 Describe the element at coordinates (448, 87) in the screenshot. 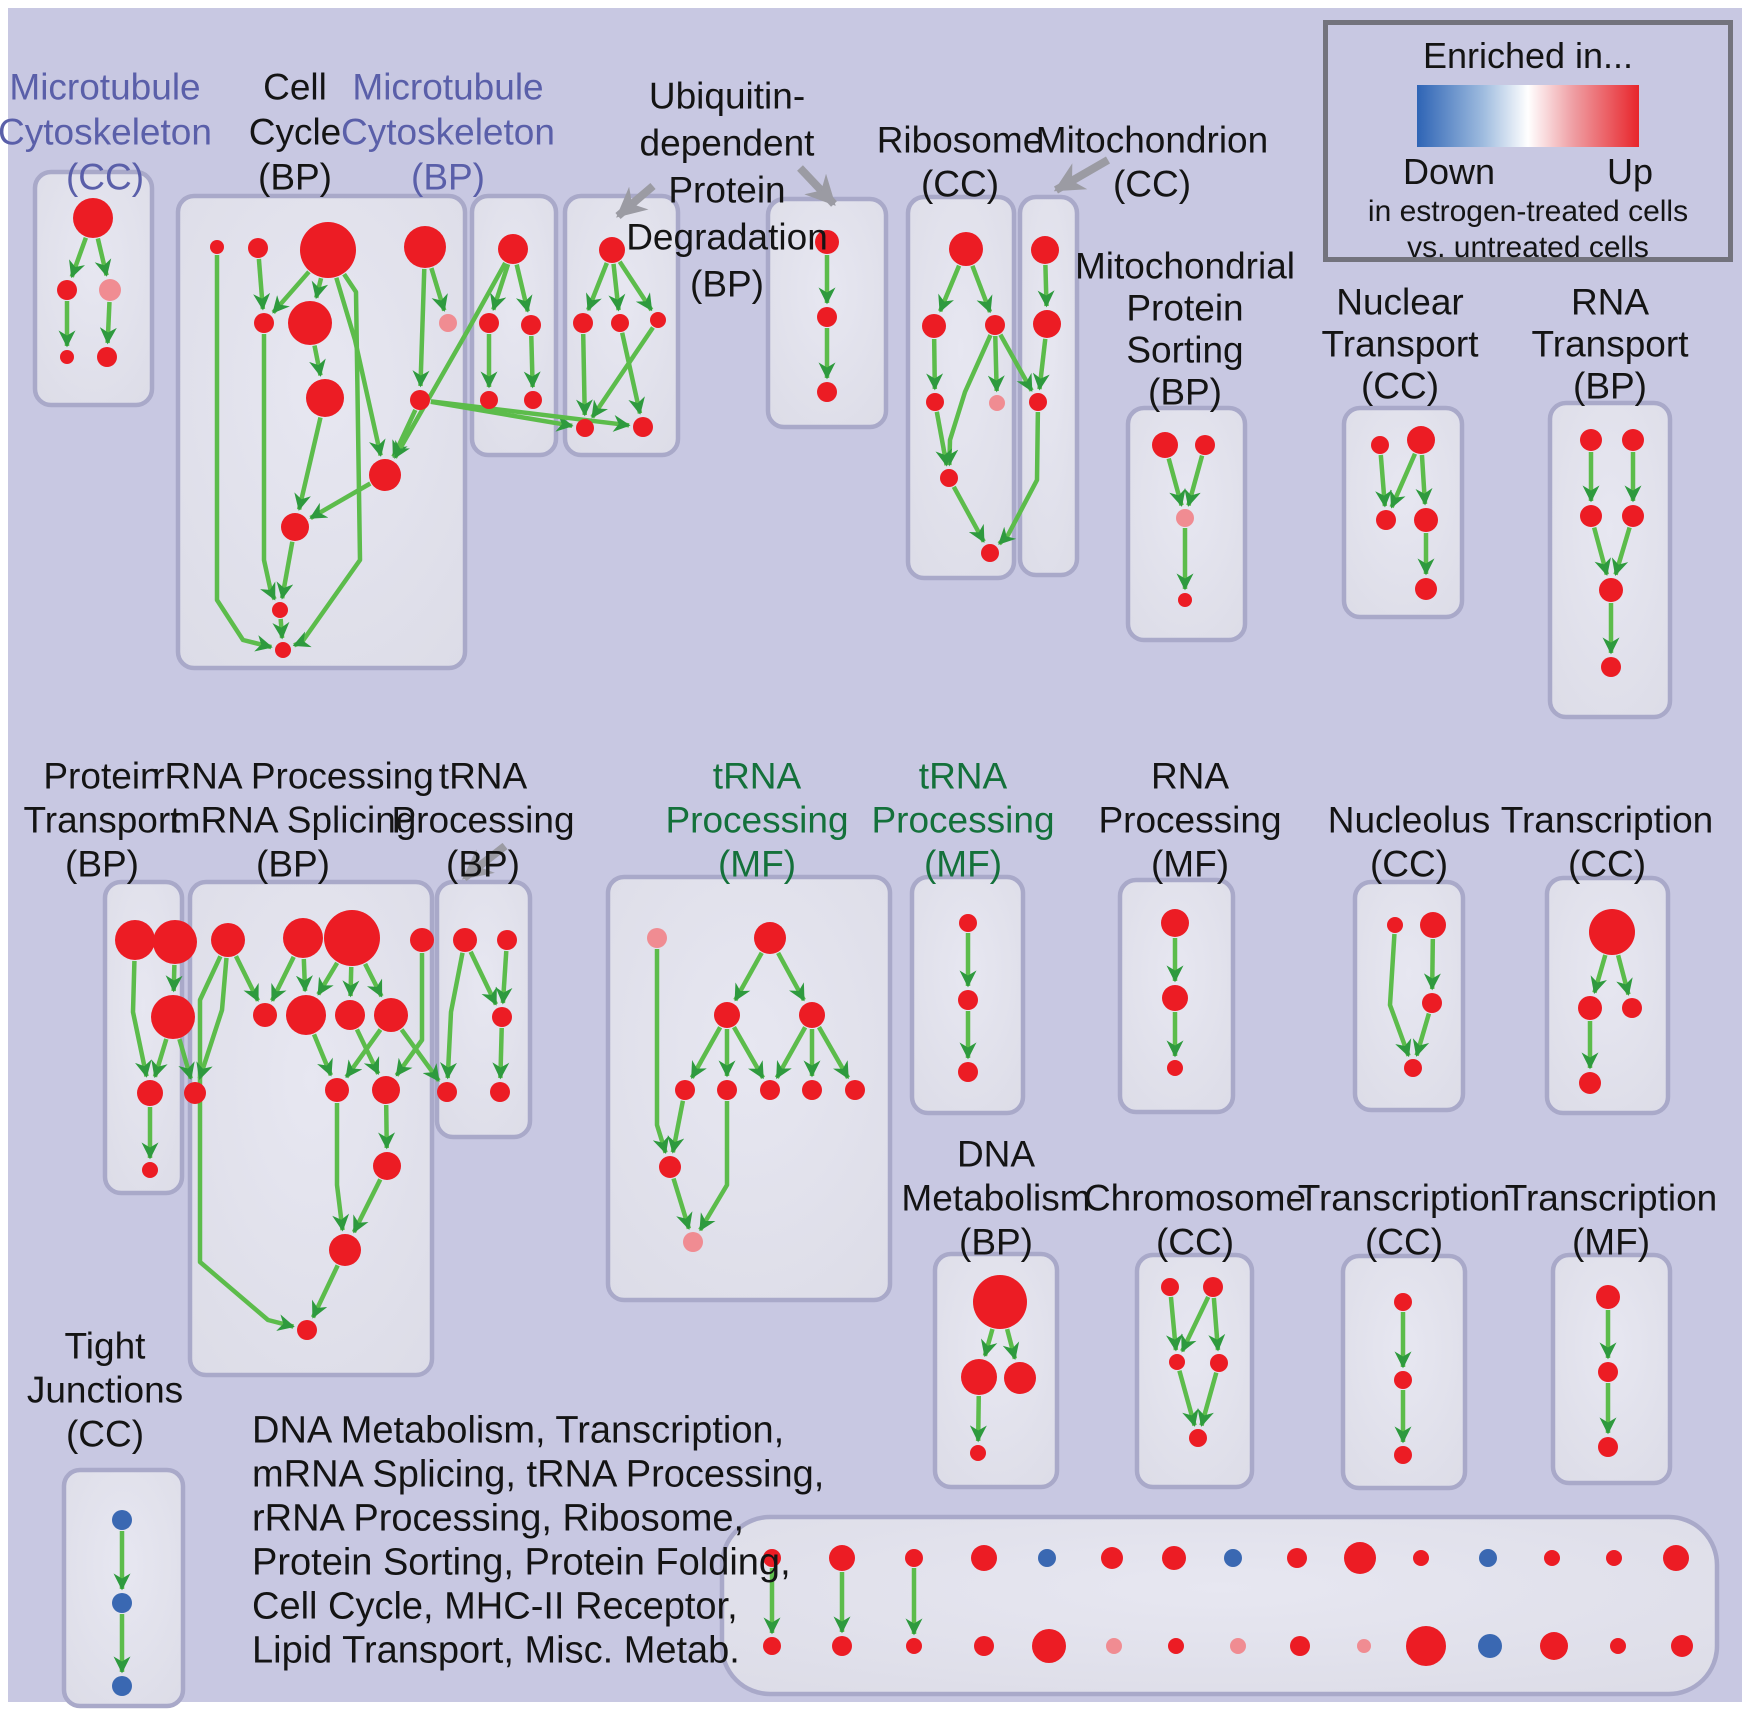

I see `cluster-label-mt_bp: Microtubule` at that location.